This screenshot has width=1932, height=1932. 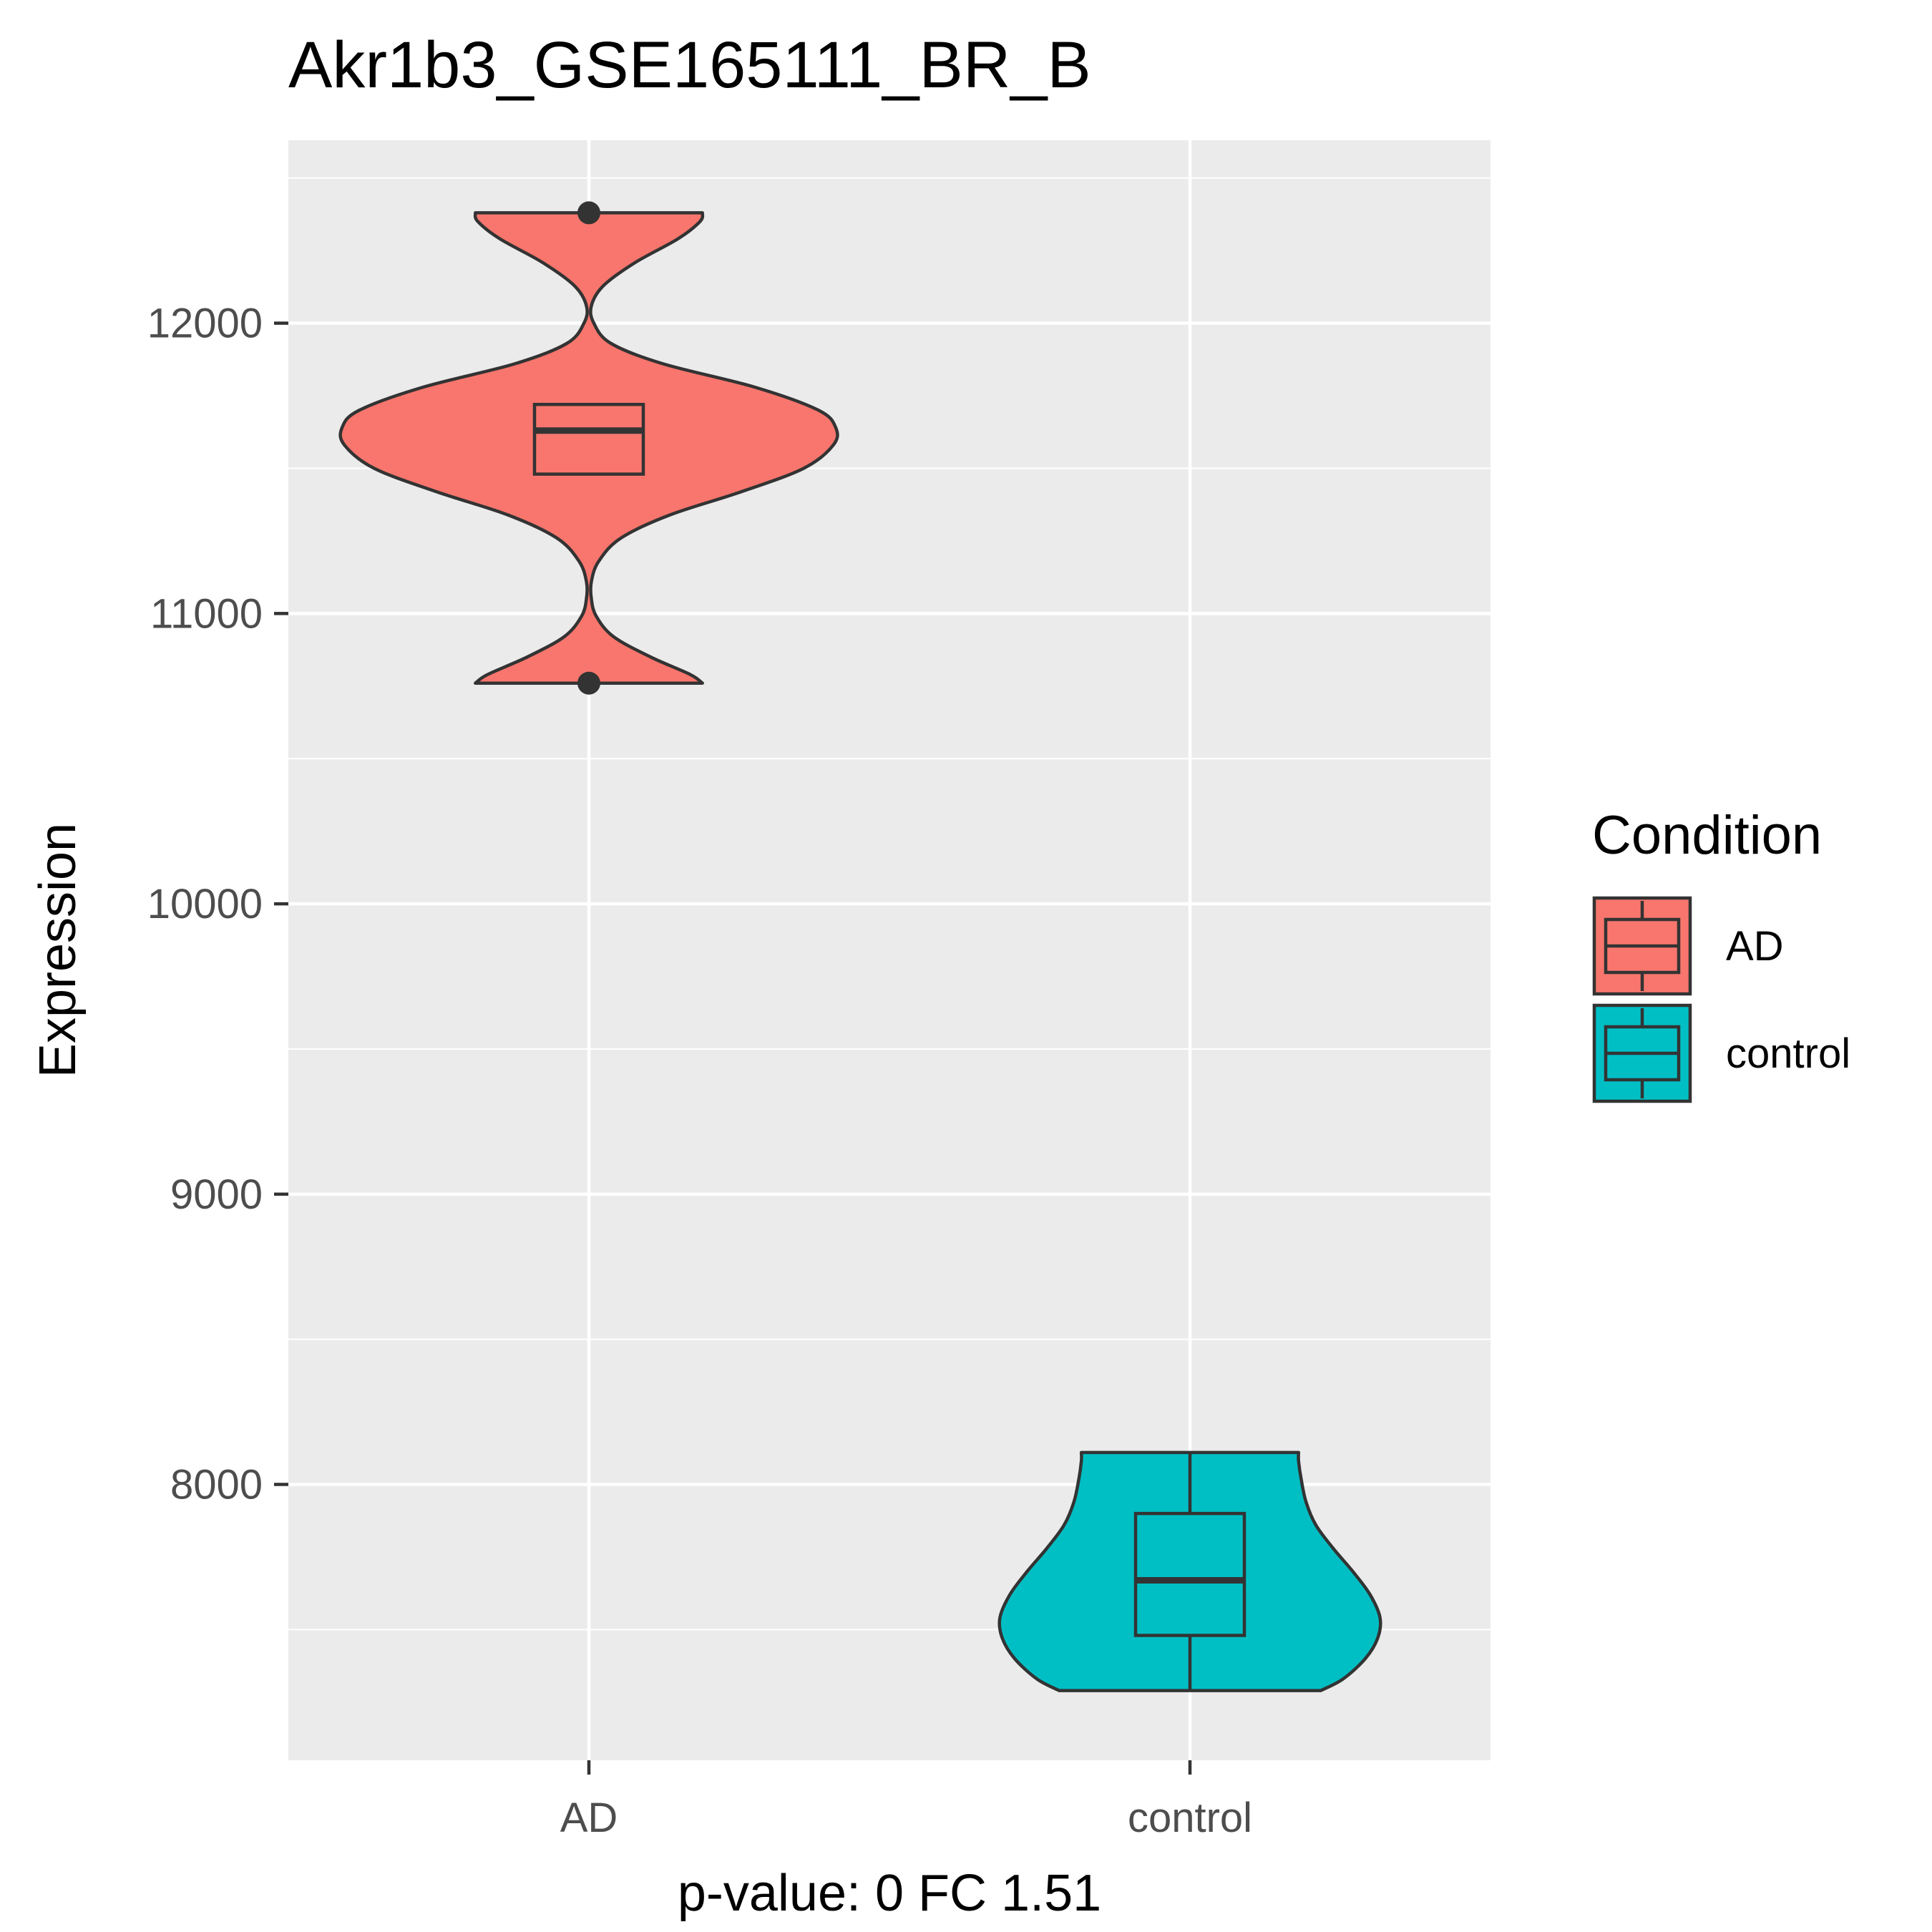 I want to click on legend: Condition AD control, so click(x=1721, y=954).